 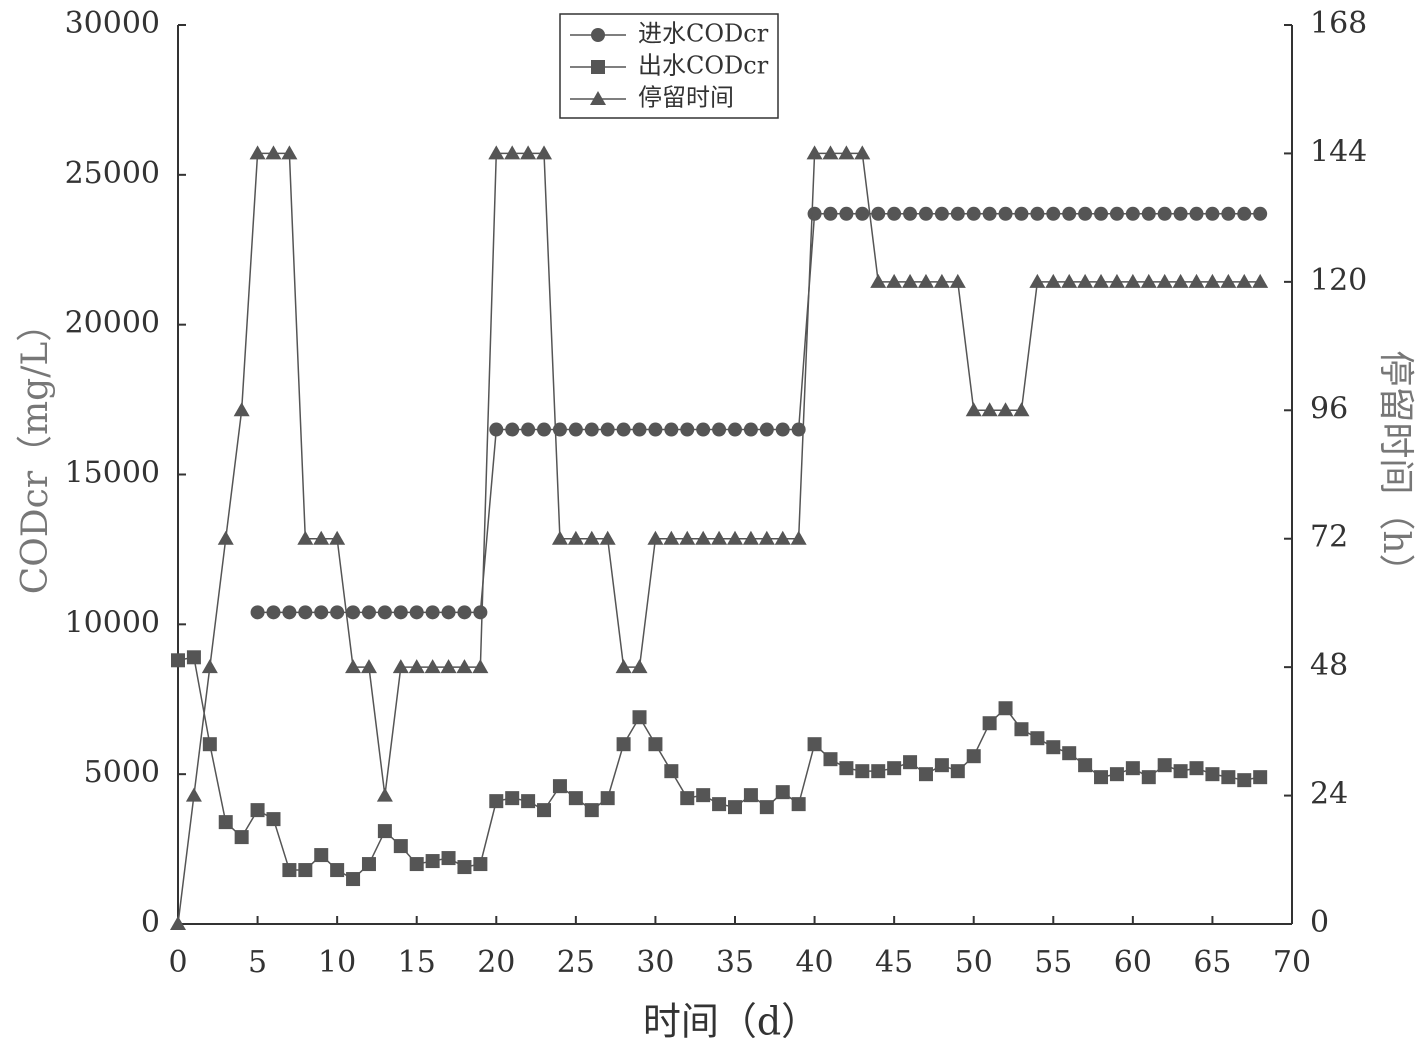 I want to click on x-tick-label: 5, so click(x=257, y=962).